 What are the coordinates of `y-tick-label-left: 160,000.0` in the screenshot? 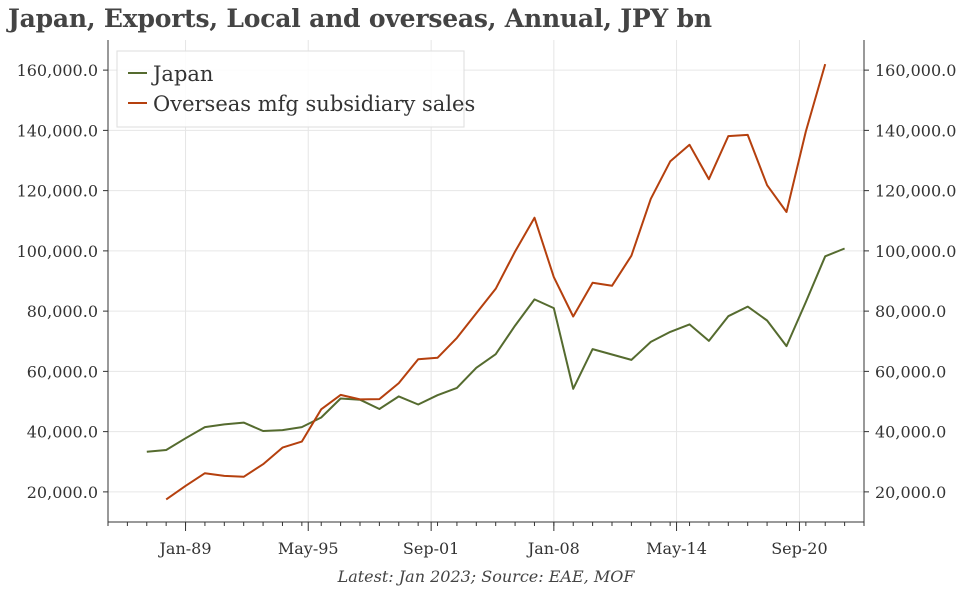 It's located at (57, 70).